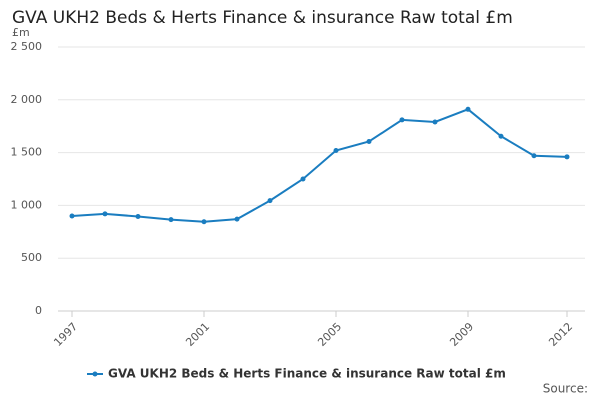 Image resolution: width=600 pixels, height=400 pixels. I want to click on x-tick-label: 1997, so click(65, 334).